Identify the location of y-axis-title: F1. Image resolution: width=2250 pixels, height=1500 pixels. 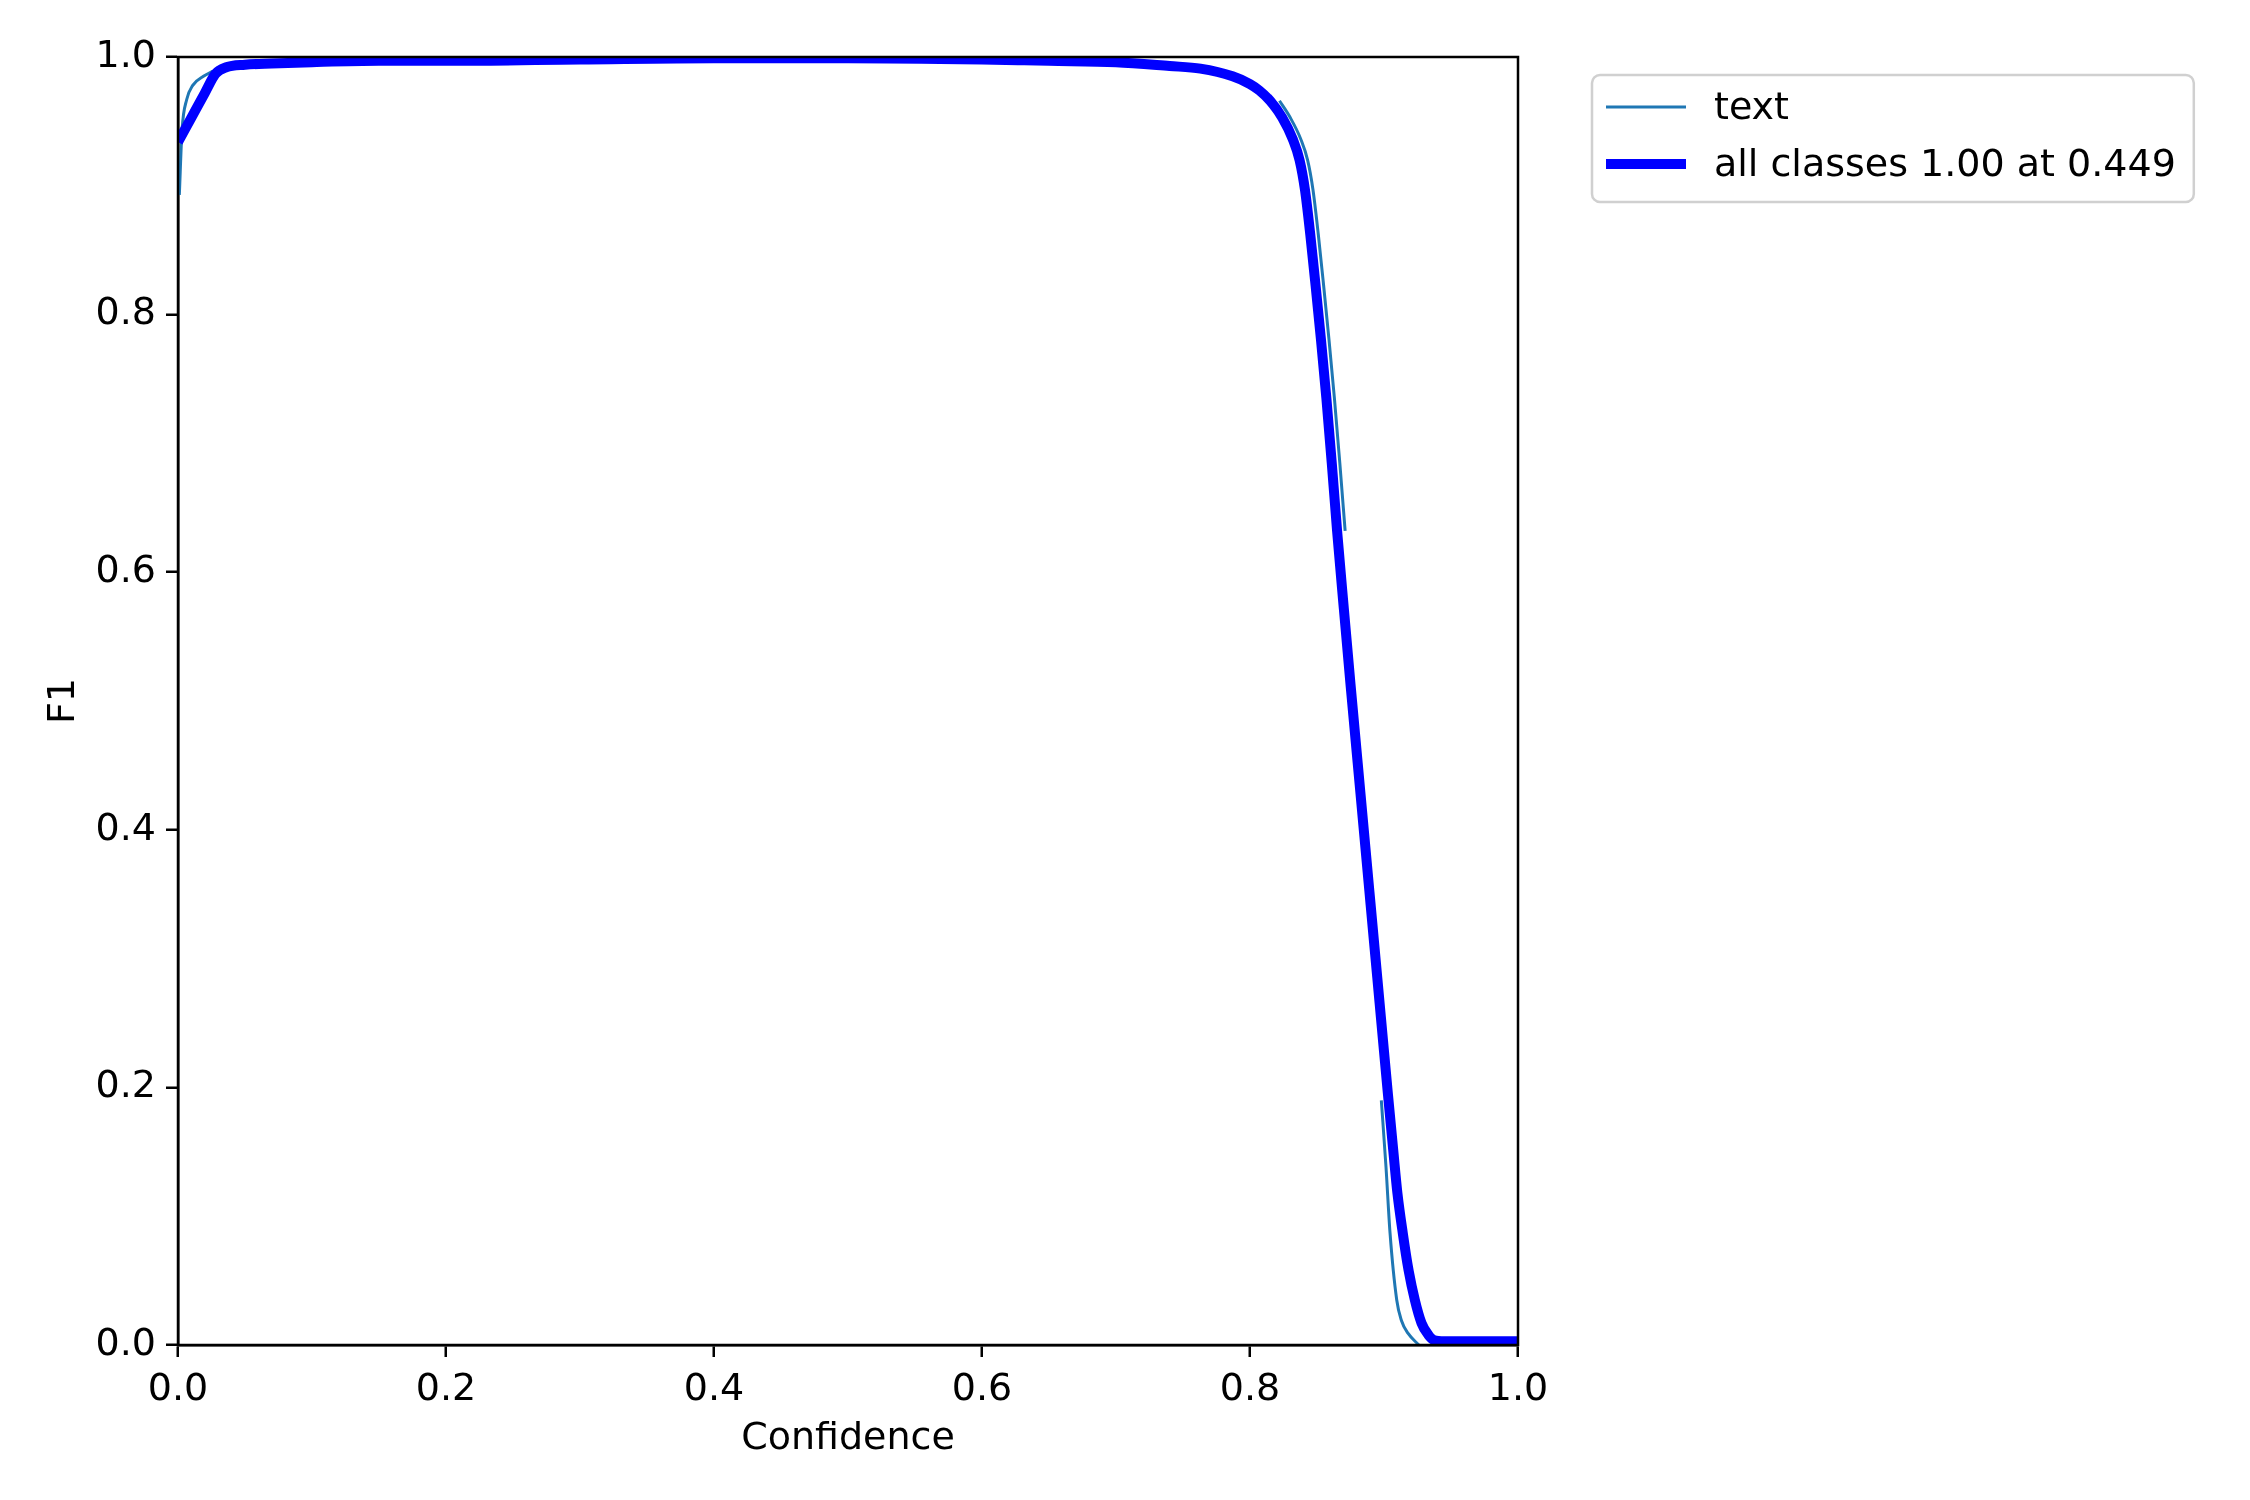
(60, 701).